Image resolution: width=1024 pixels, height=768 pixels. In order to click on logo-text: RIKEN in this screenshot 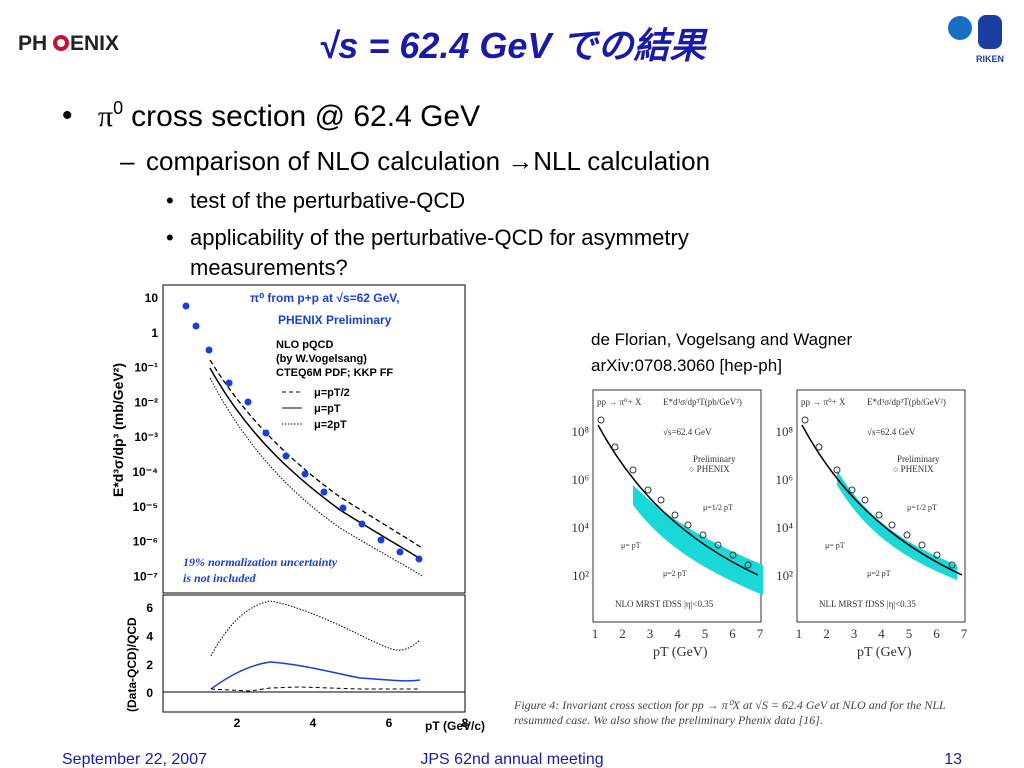, I will do `click(990, 59)`.